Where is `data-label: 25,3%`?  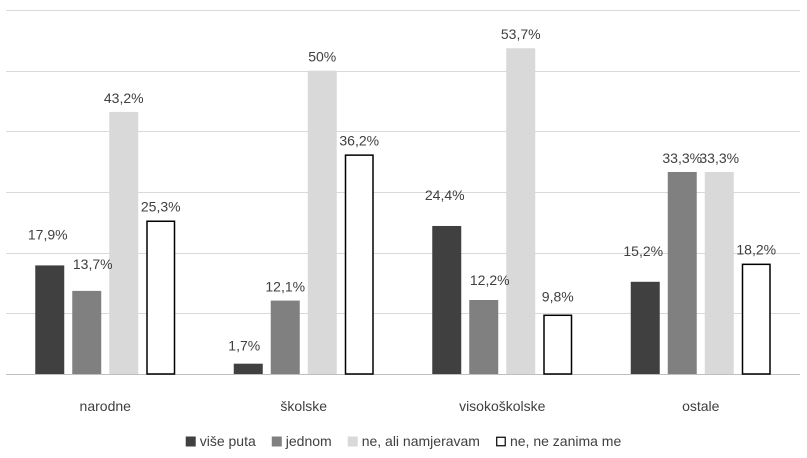 data-label: 25,3% is located at coordinates (161, 207).